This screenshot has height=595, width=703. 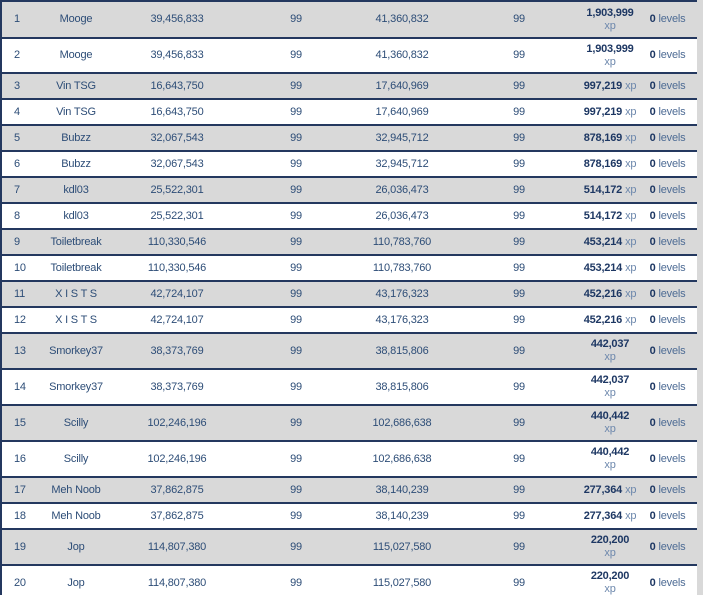 What do you see at coordinates (17, 163) in the screenshot?
I see `rank-cell: 6` at bounding box center [17, 163].